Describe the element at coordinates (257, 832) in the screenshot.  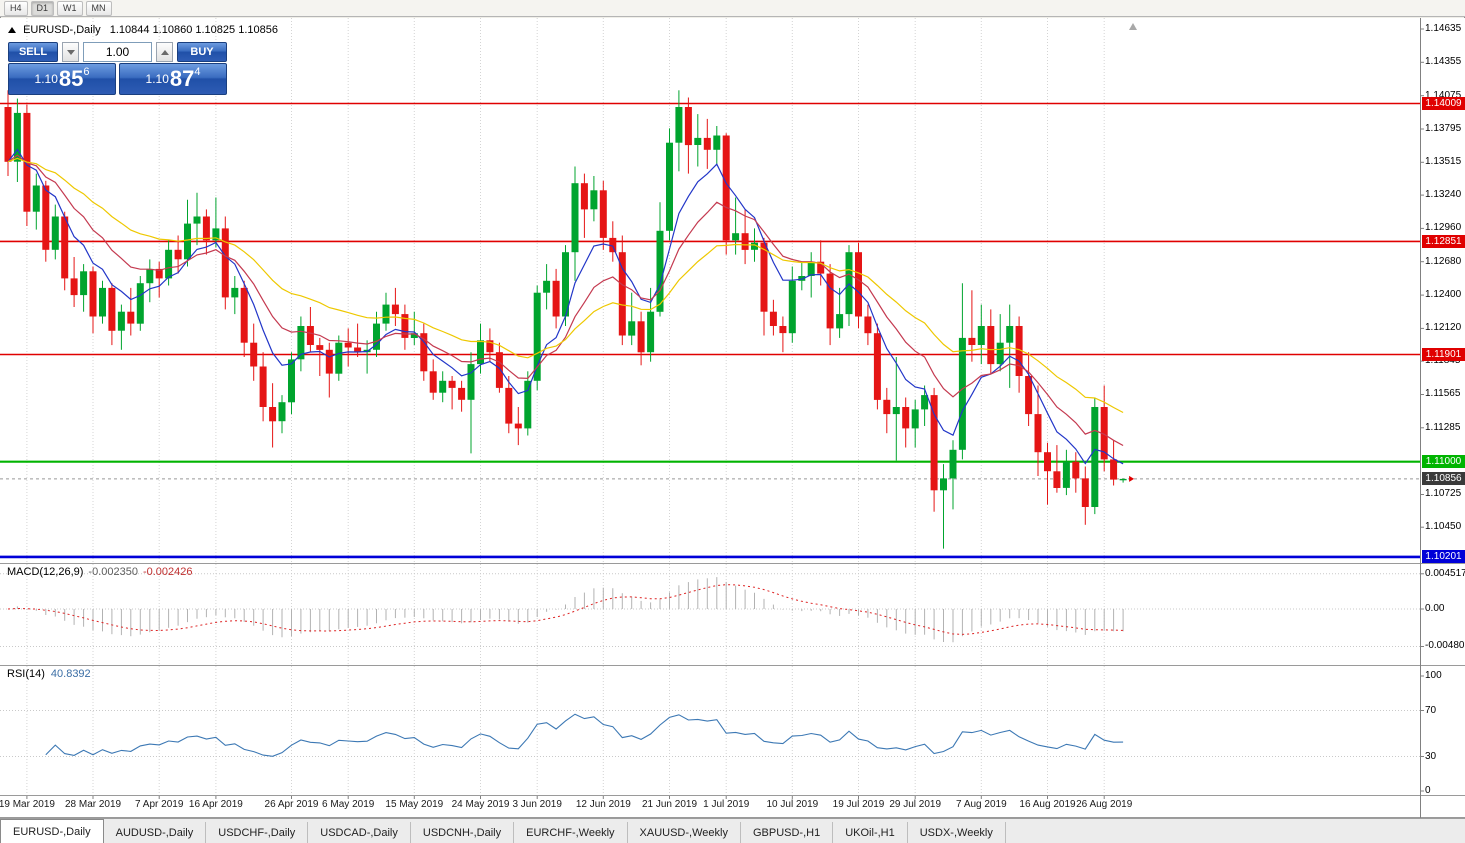
I see `symbol-tab: USDCHF-,Daily` at that location.